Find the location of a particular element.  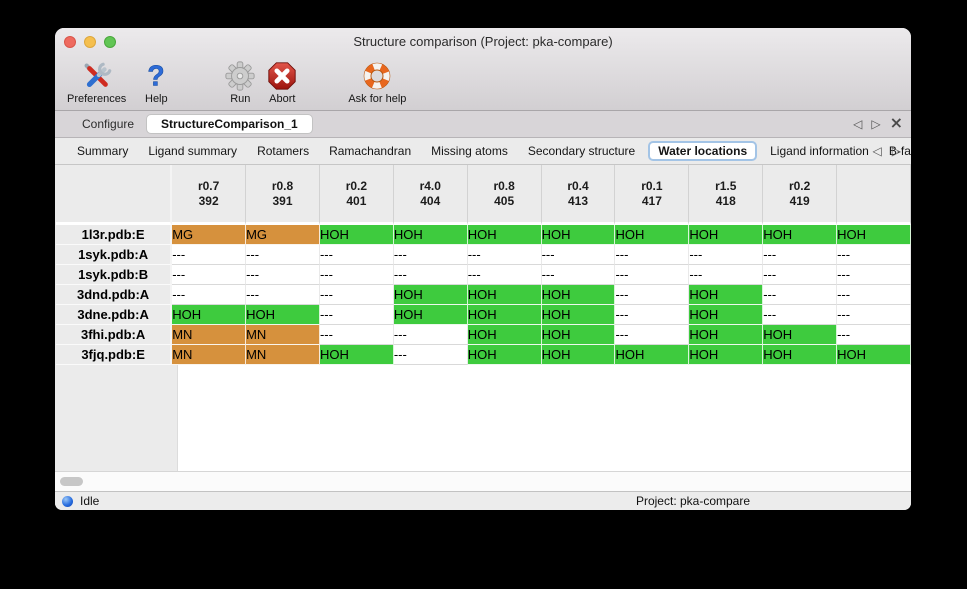

row-label: 3dne.pdb:A is located at coordinates (114, 315).